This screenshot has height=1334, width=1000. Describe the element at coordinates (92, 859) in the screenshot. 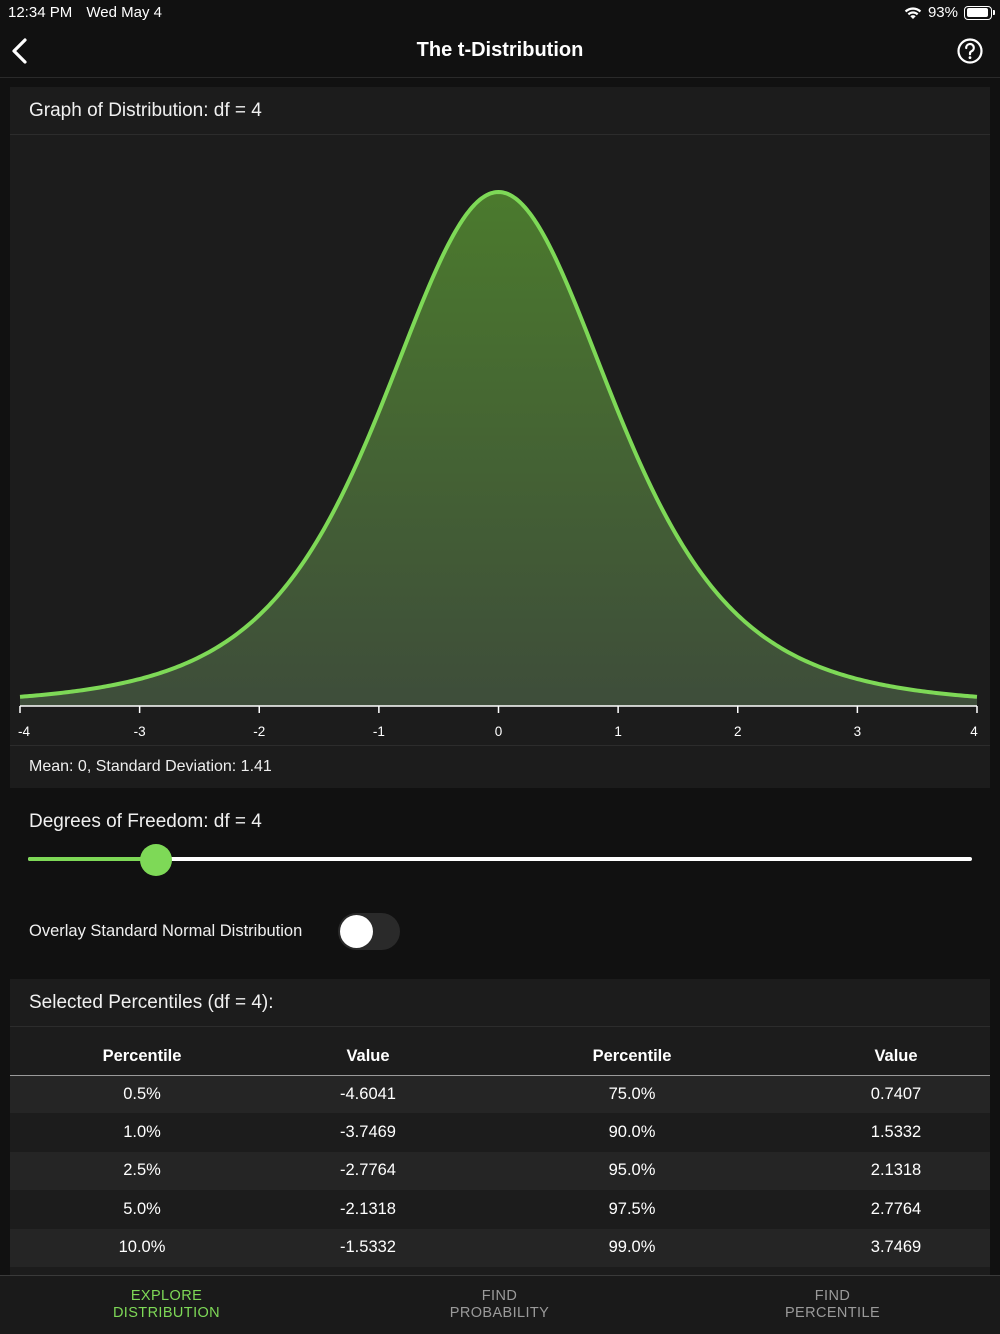

I see `slider-fill` at that location.